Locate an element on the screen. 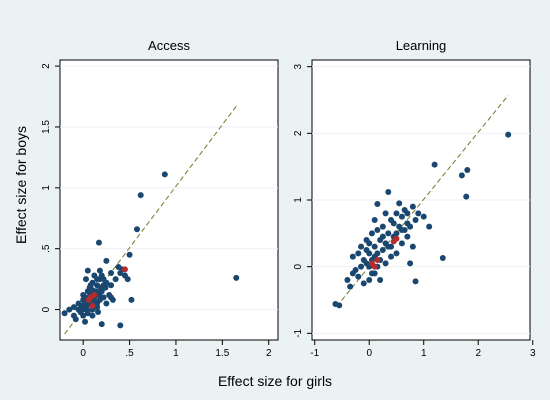 Image resolution: width=550 pixels, height=400 pixels. panel-title: Access is located at coordinates (169, 45).